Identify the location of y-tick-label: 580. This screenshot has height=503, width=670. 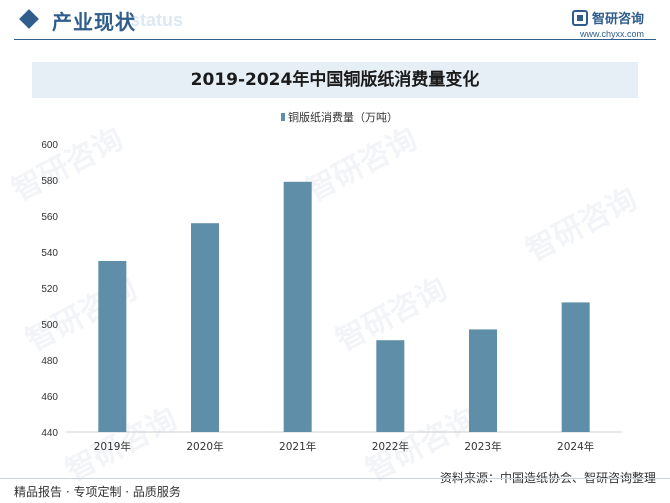
(49, 181).